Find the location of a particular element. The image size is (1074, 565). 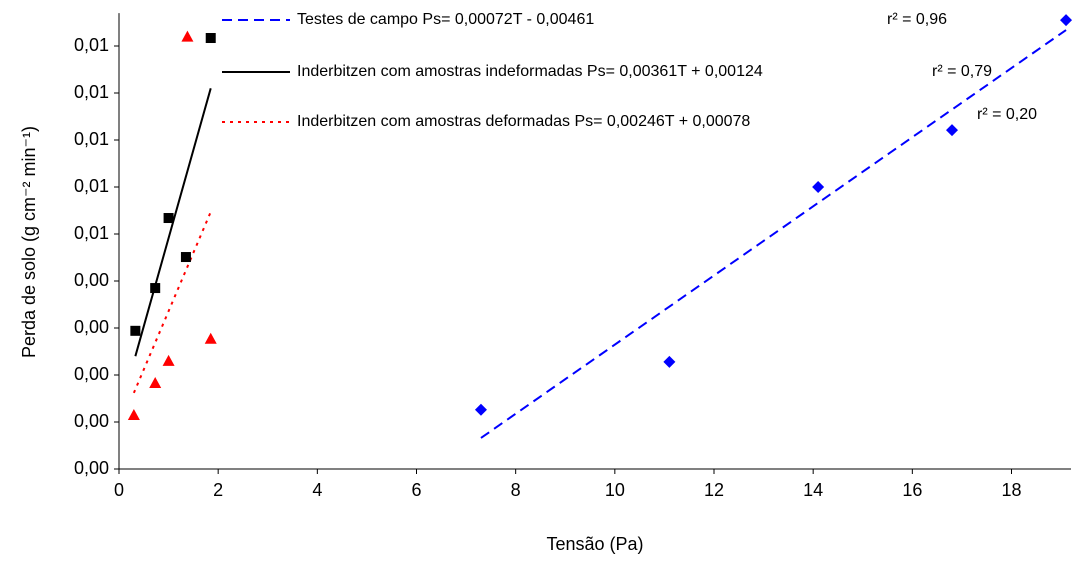

x-tick-label: 6 is located at coordinates (416, 490).